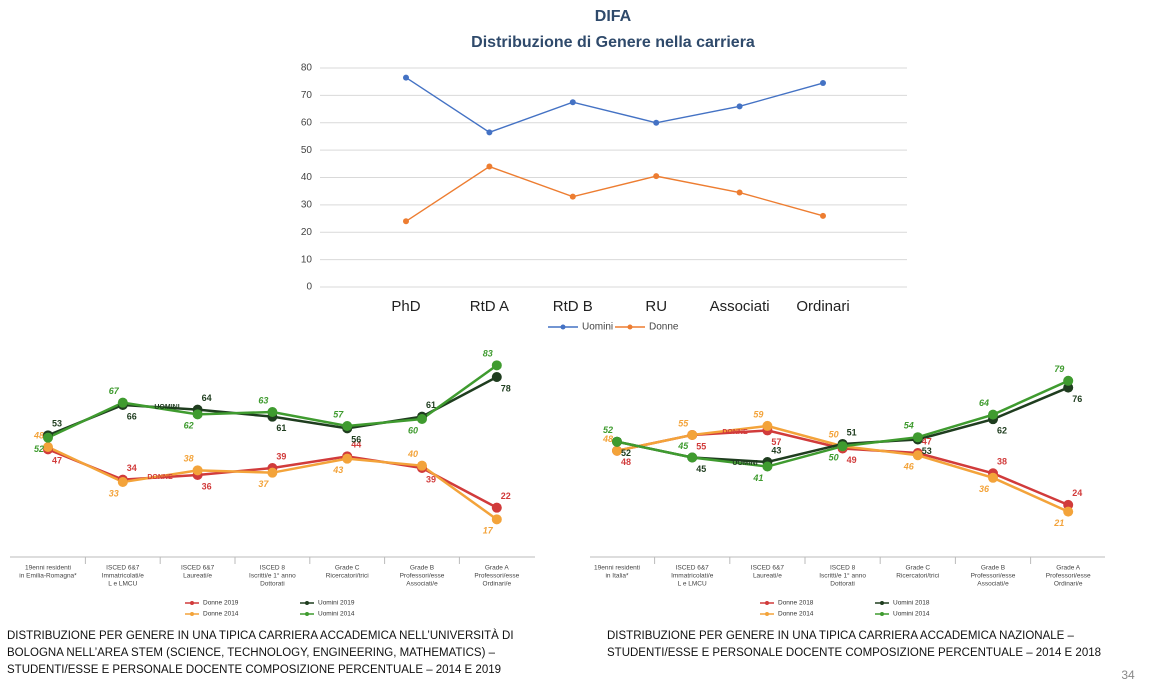 The width and height of the screenshot is (1153, 683). Describe the element at coordinates (597, 327) in the screenshot. I see `legend-label: Uomini` at that location.